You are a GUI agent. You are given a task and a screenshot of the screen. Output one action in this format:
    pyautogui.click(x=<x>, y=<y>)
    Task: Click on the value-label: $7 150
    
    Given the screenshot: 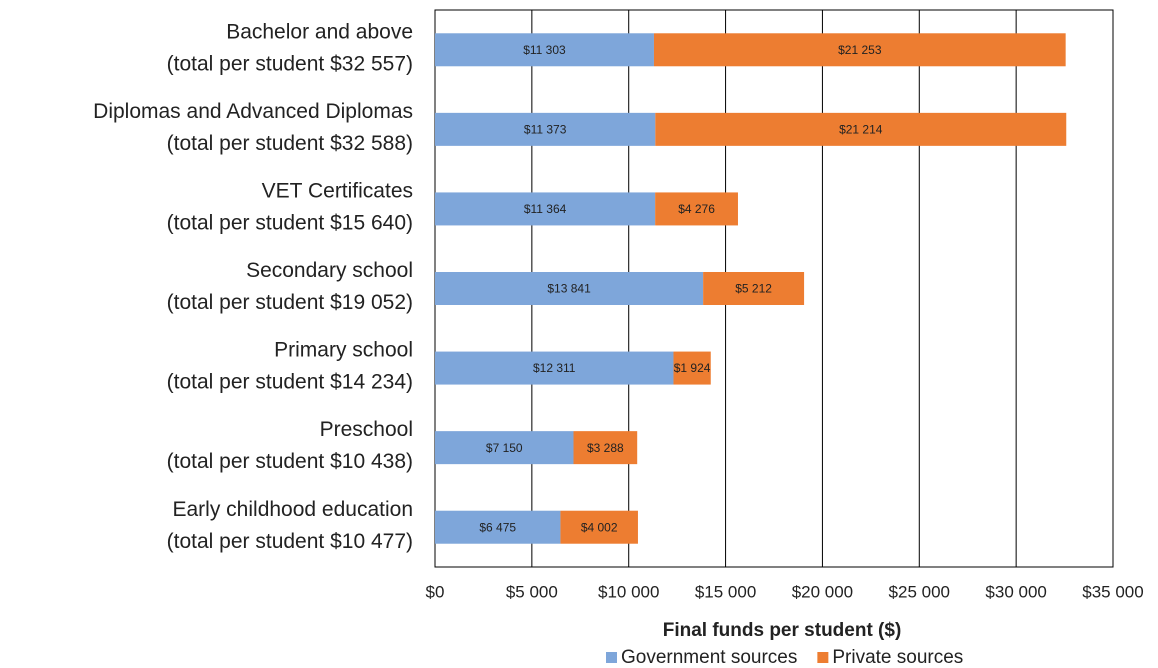 What is the action you would take?
    pyautogui.click(x=504, y=448)
    